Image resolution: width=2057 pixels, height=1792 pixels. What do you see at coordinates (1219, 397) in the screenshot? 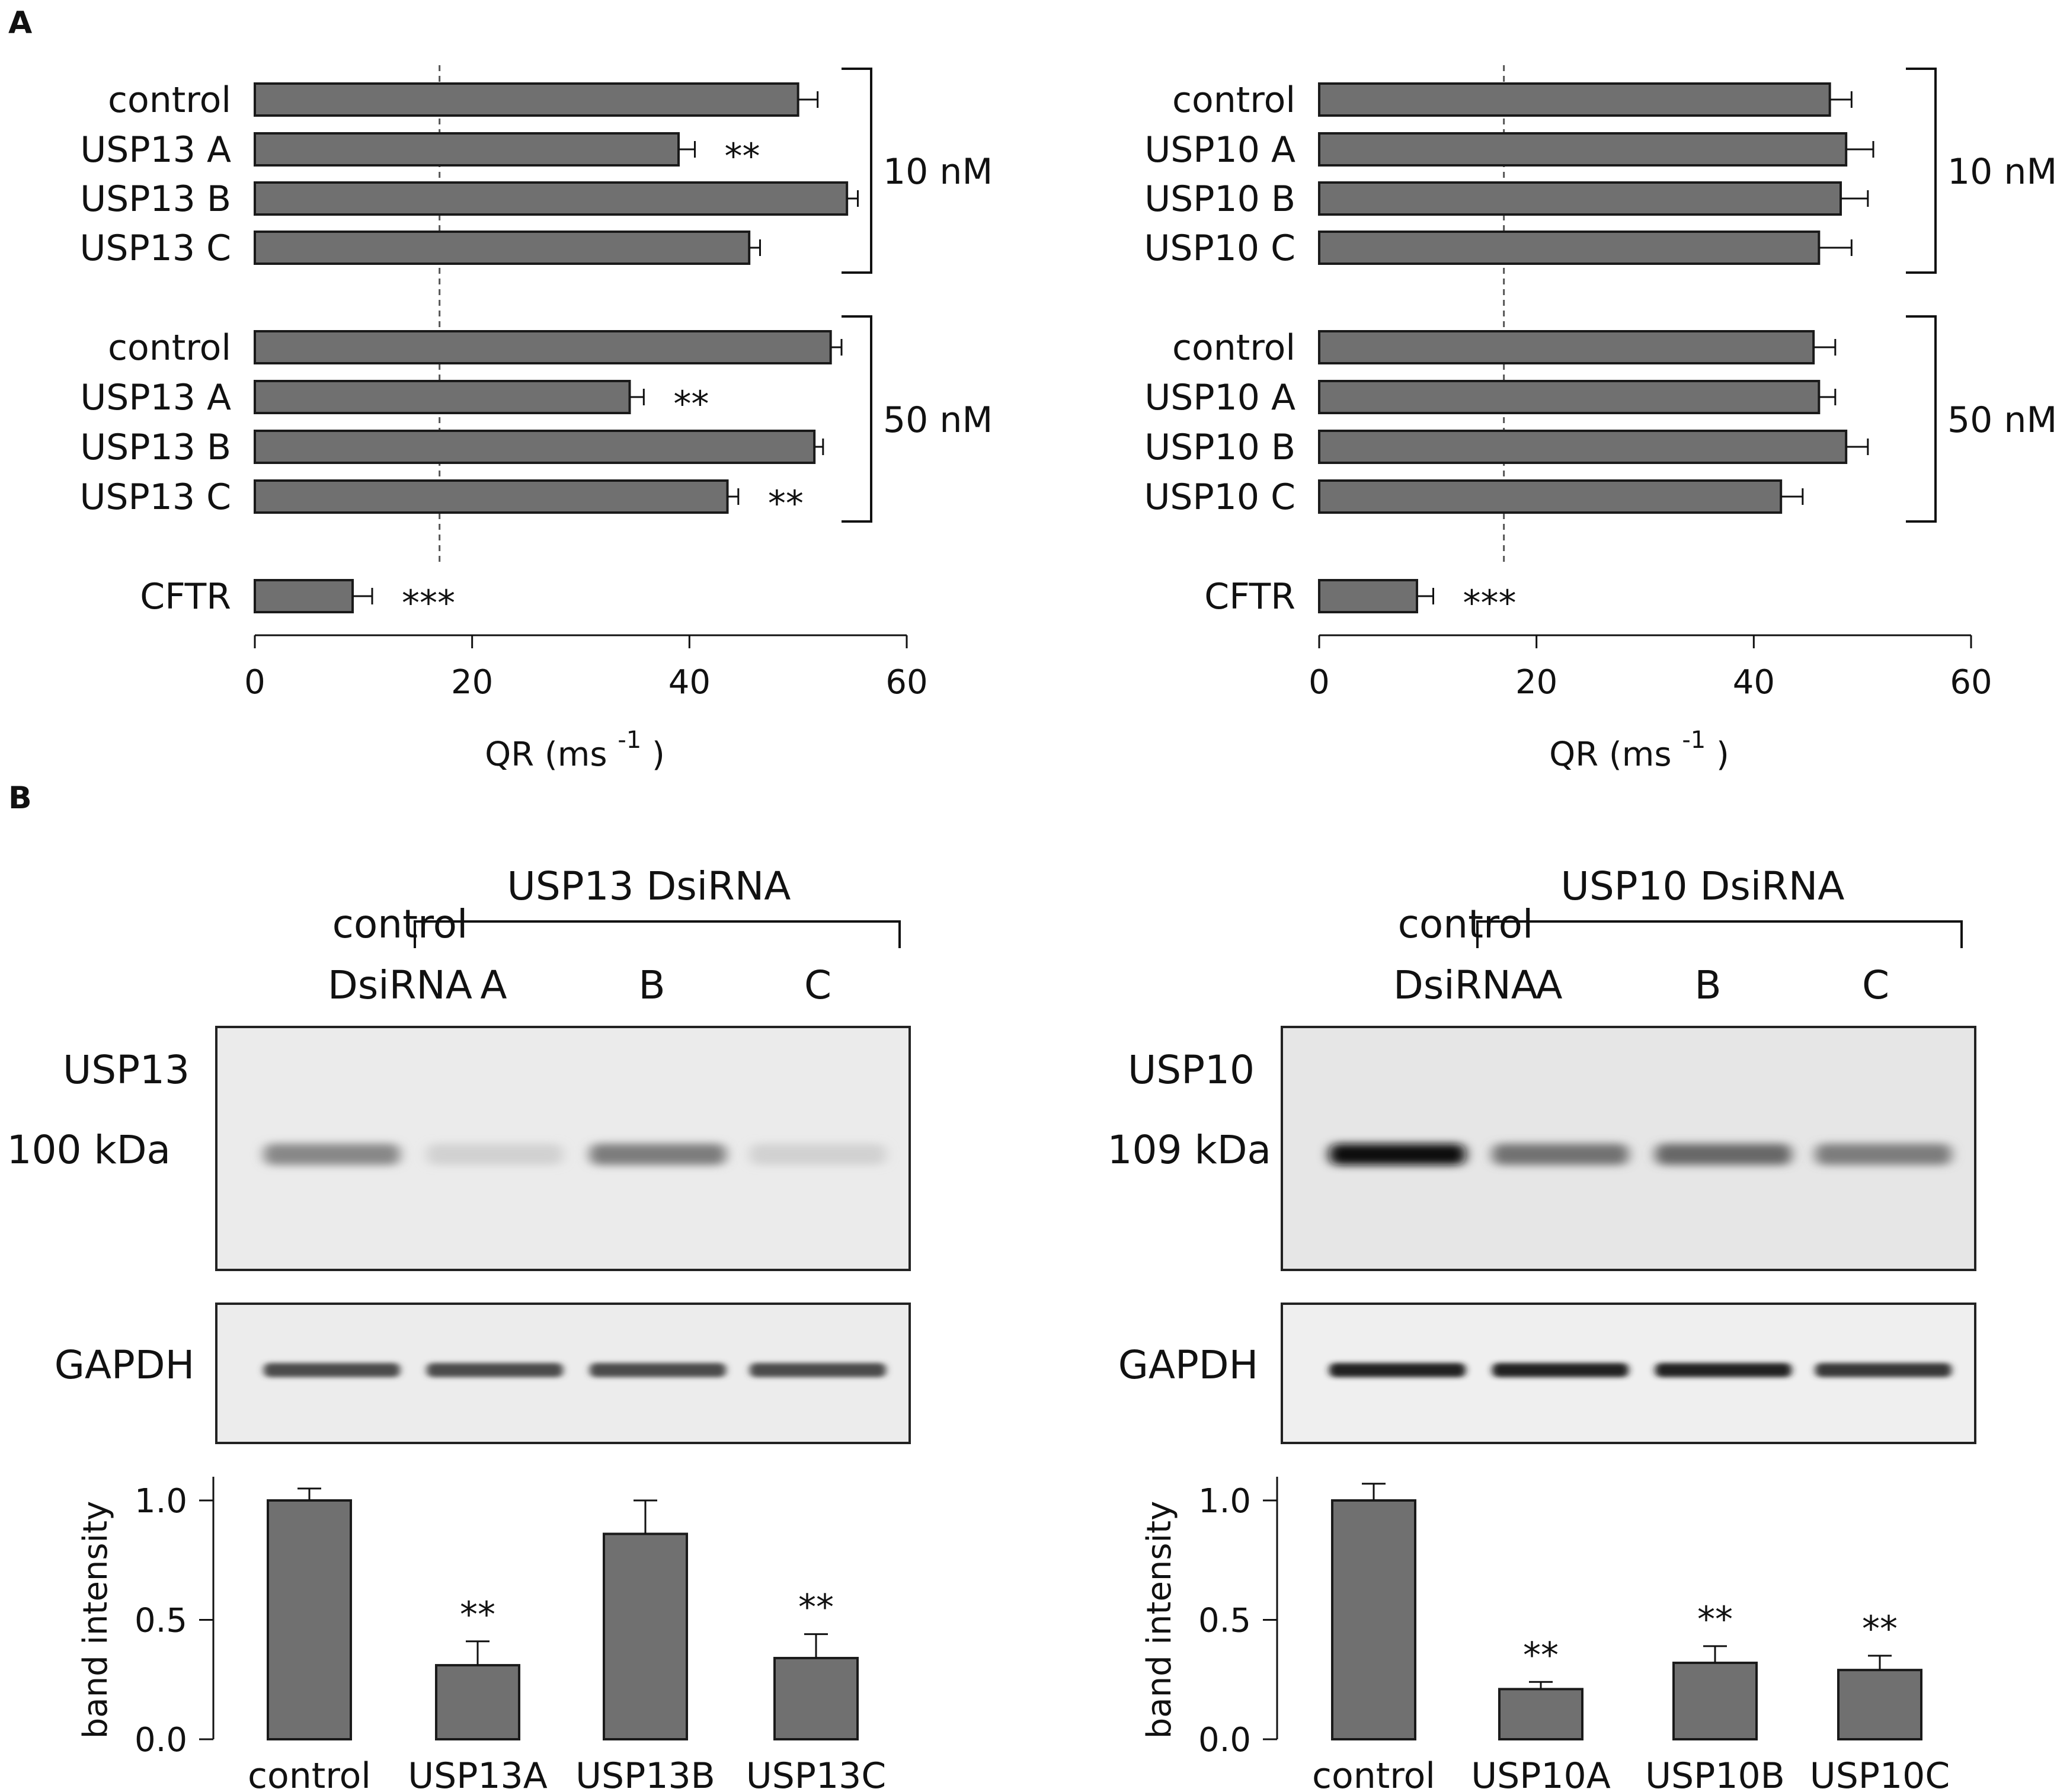
I see `bar-label: USP10 A` at bounding box center [1219, 397].